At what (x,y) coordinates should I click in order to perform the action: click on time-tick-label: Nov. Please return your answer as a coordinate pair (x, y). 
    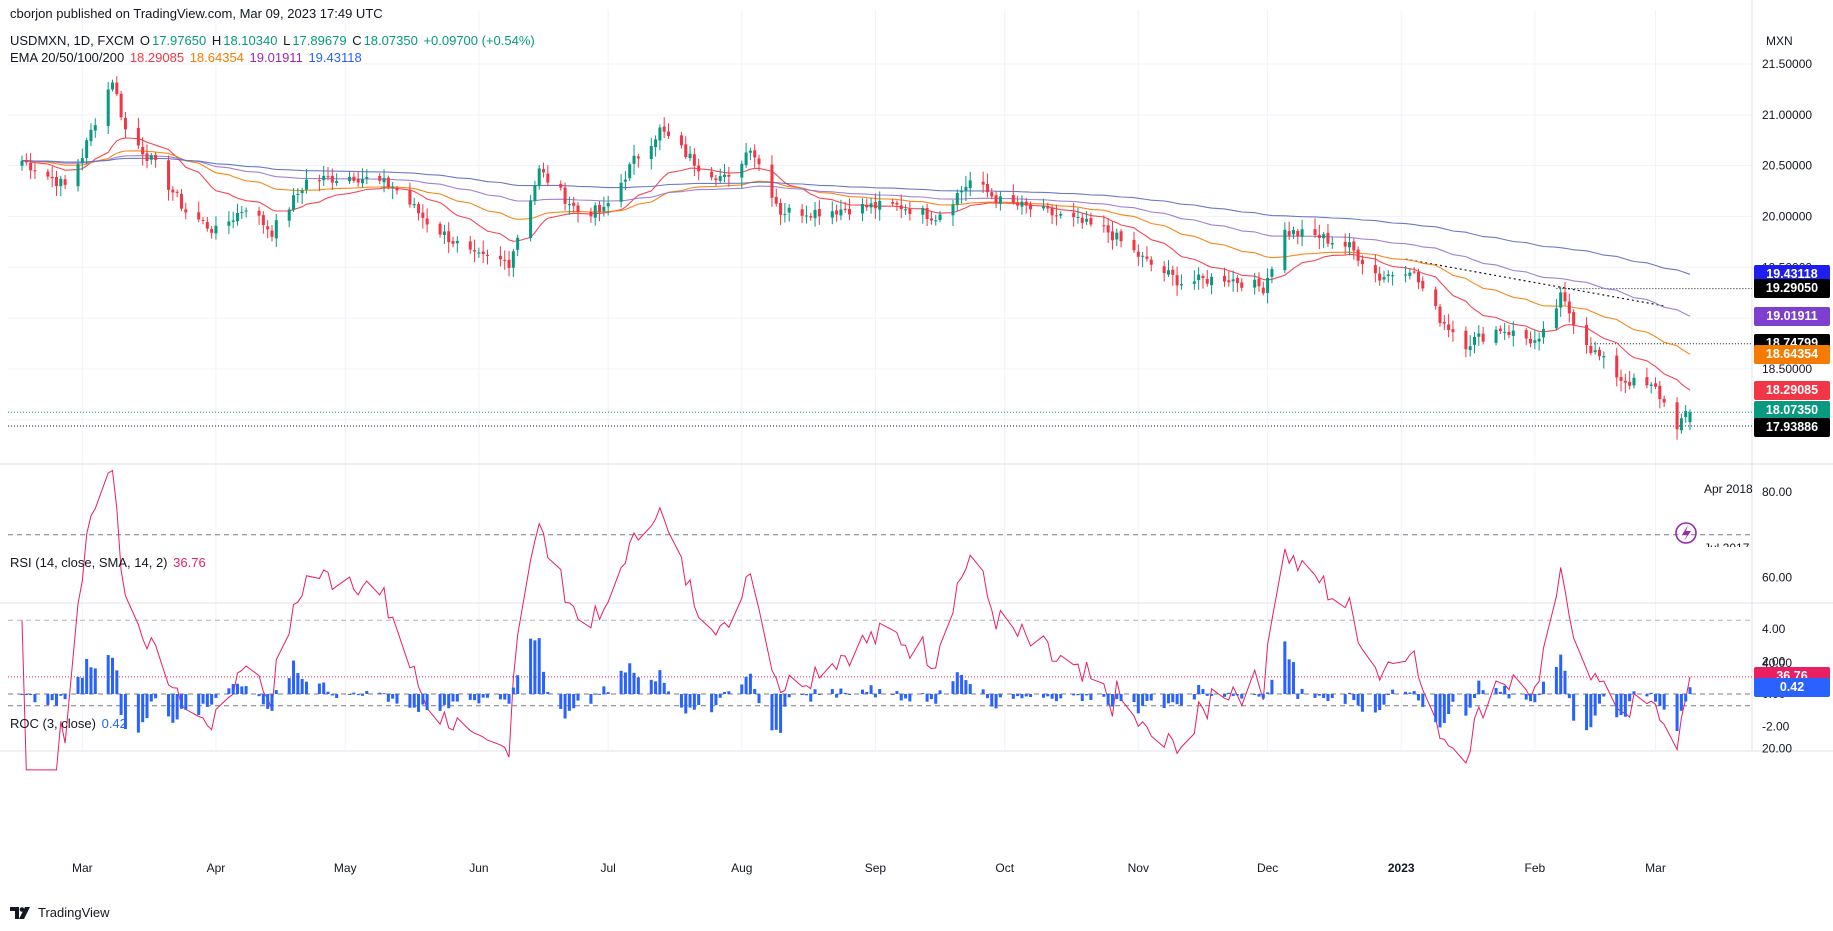
    Looking at the image, I should click on (1138, 868).